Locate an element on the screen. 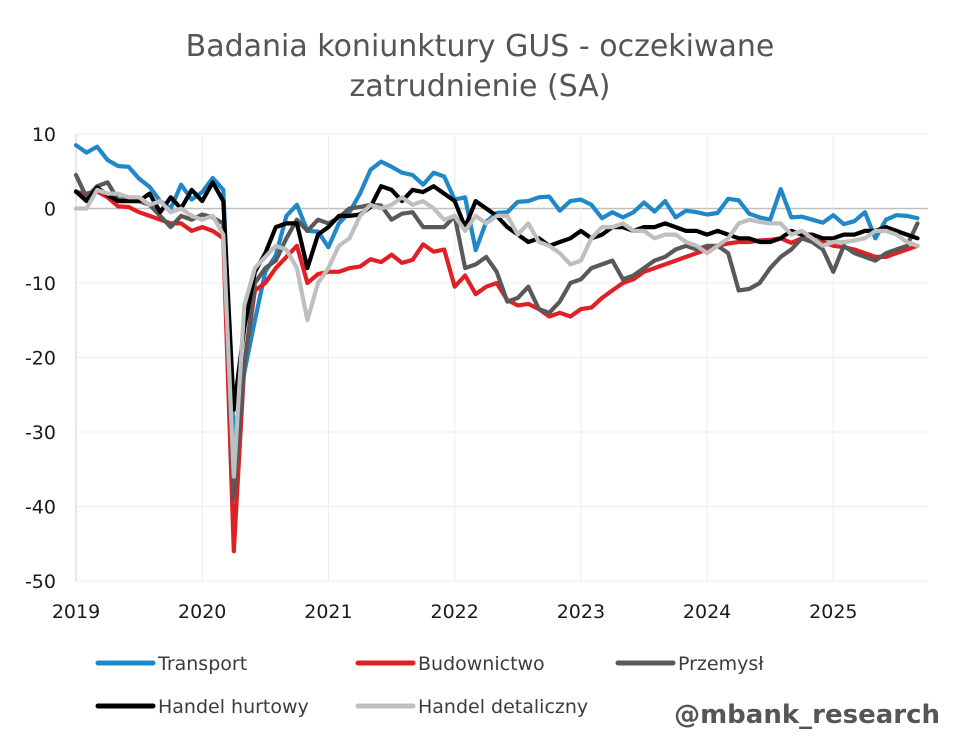  chart-title-line-2: zatrudnienie (SA) is located at coordinates (480, 86).